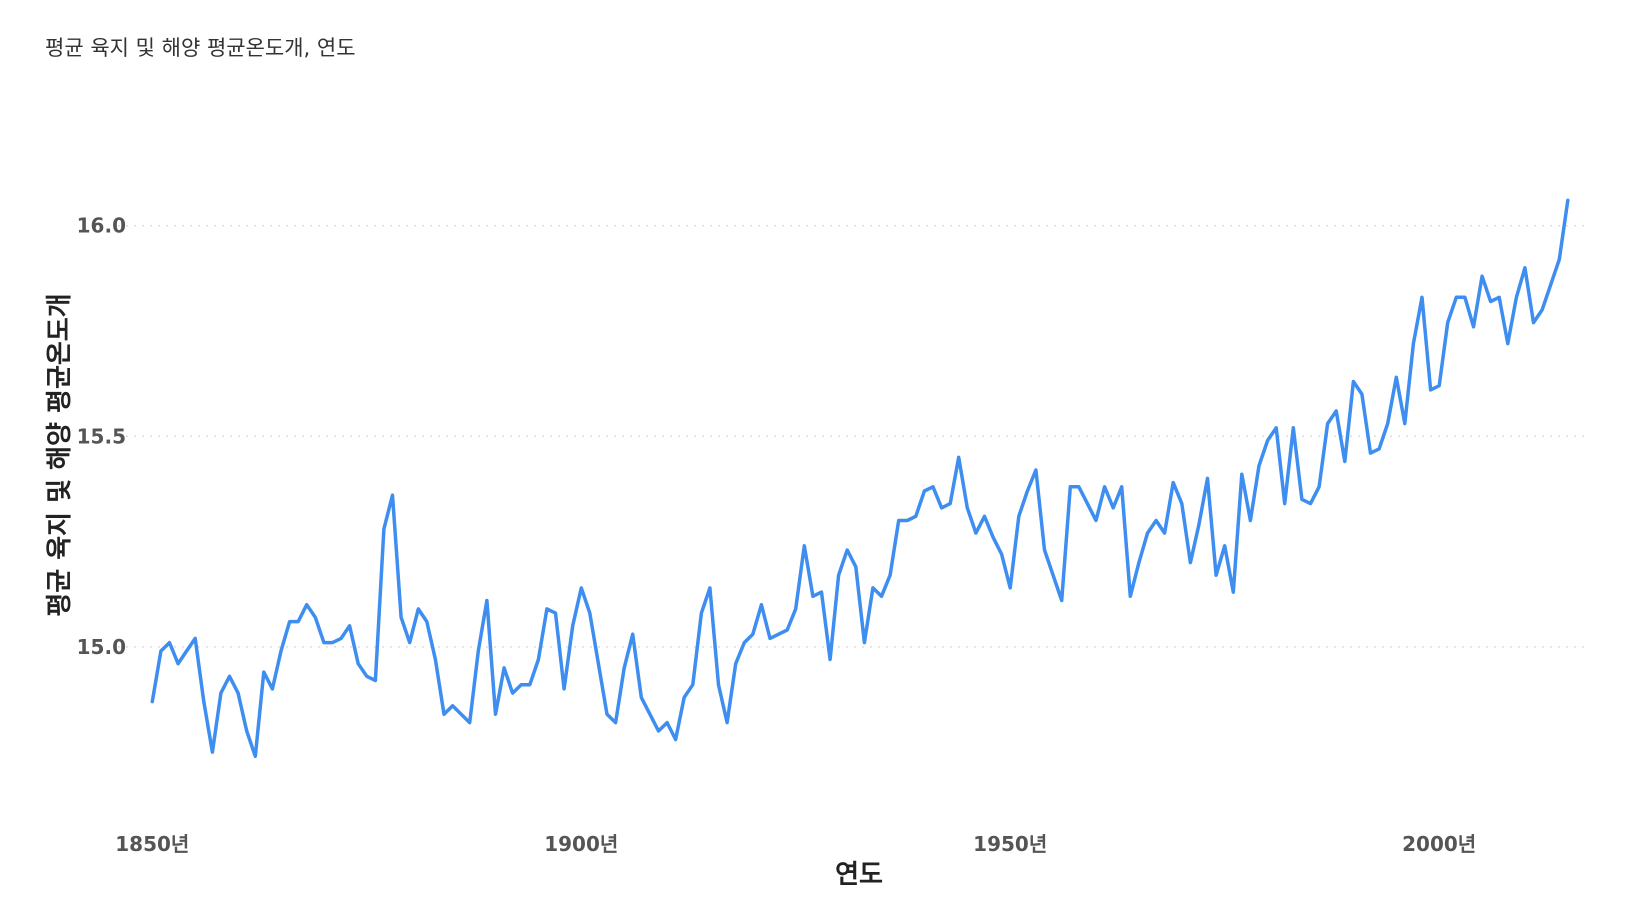  I want to click on y-axis-ticks: 15.0 15.5 16.0, so click(101, 436).